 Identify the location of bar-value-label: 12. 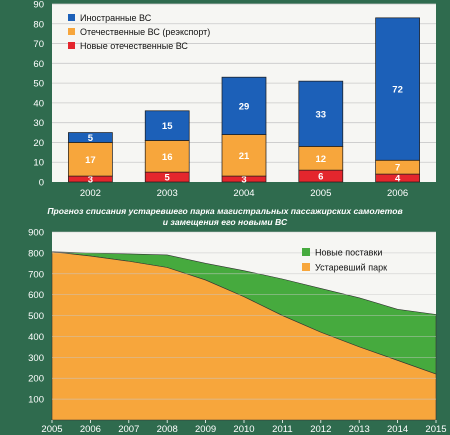
(321, 159).